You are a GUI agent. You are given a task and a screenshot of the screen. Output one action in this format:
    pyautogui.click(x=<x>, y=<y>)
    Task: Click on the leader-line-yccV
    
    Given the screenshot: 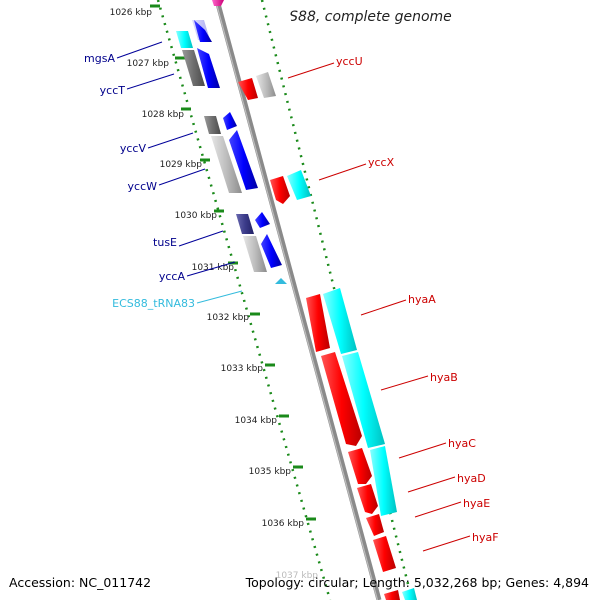 What is the action you would take?
    pyautogui.click(x=170, y=140)
    